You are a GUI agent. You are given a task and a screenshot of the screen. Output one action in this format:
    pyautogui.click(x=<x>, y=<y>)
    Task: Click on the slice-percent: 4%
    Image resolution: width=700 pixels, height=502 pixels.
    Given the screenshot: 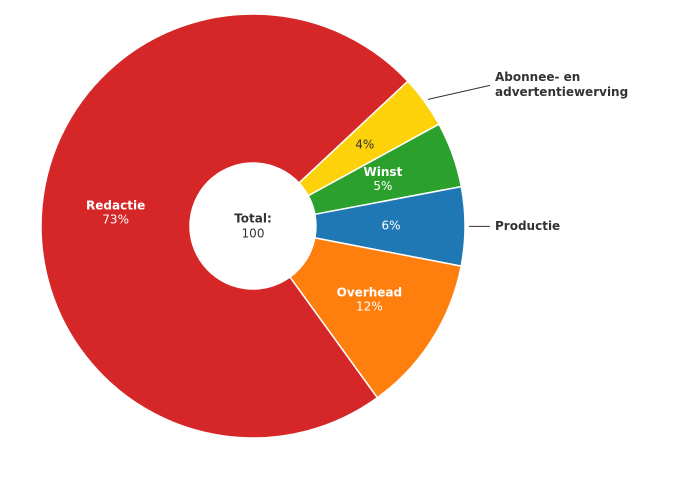 What is the action you would take?
    pyautogui.click(x=364, y=145)
    